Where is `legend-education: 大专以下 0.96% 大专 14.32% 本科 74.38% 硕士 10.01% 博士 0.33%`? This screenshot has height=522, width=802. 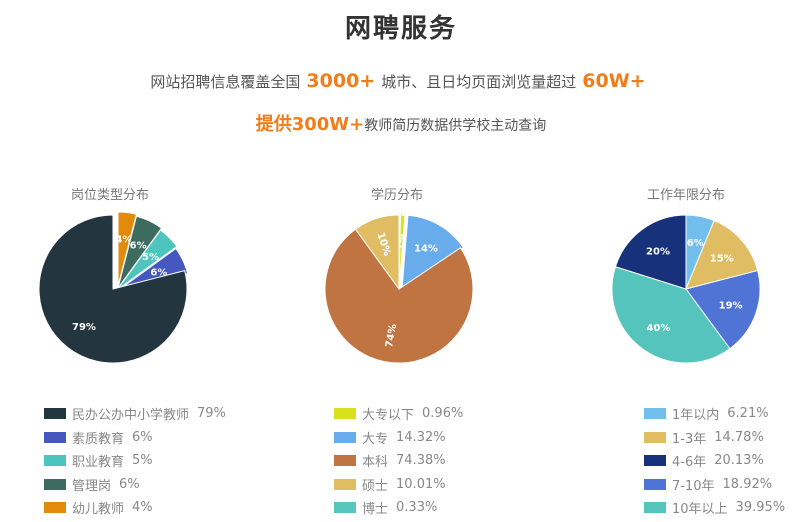
legend-education: 大专以下 0.96% 大专 14.32% 本科 74.38% 硕士 10.01% 博士 0.33% is located at coordinates (398, 461).